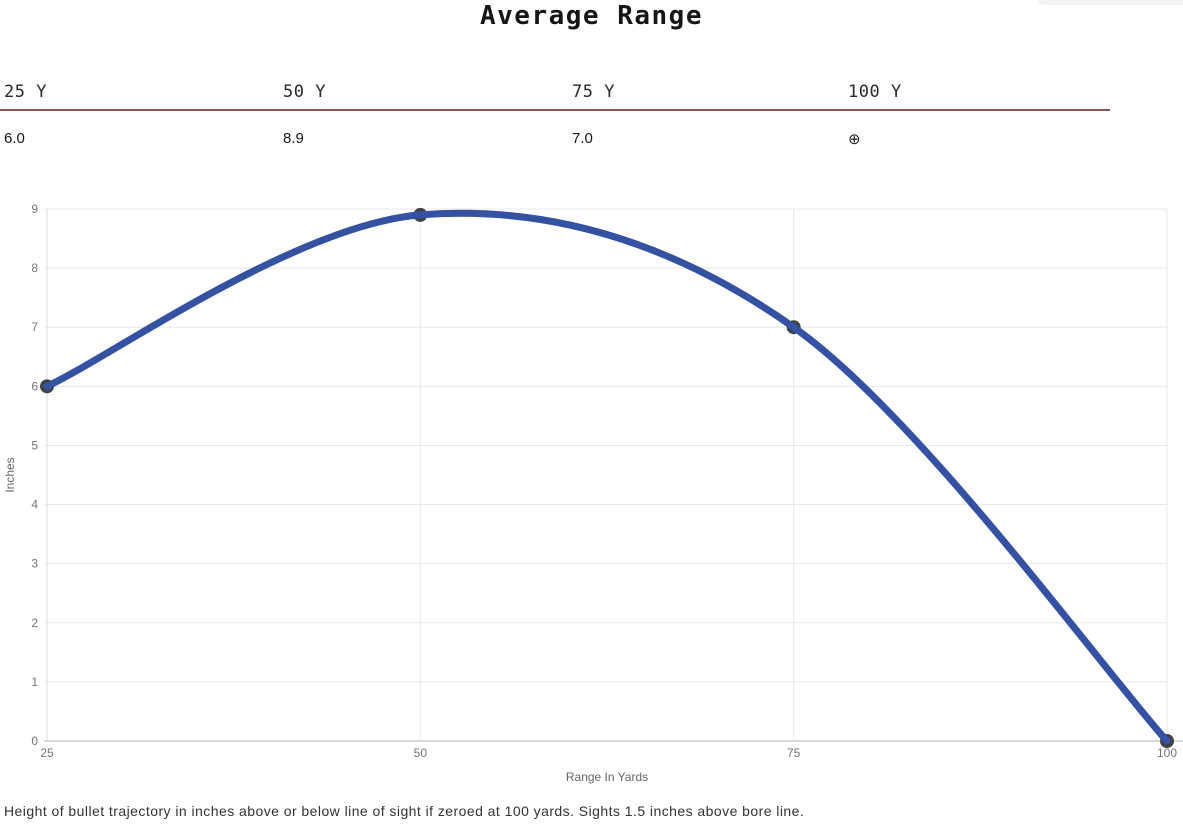 This screenshot has width=1183, height=825. I want to click on page-title: Average Range, so click(591, 16).